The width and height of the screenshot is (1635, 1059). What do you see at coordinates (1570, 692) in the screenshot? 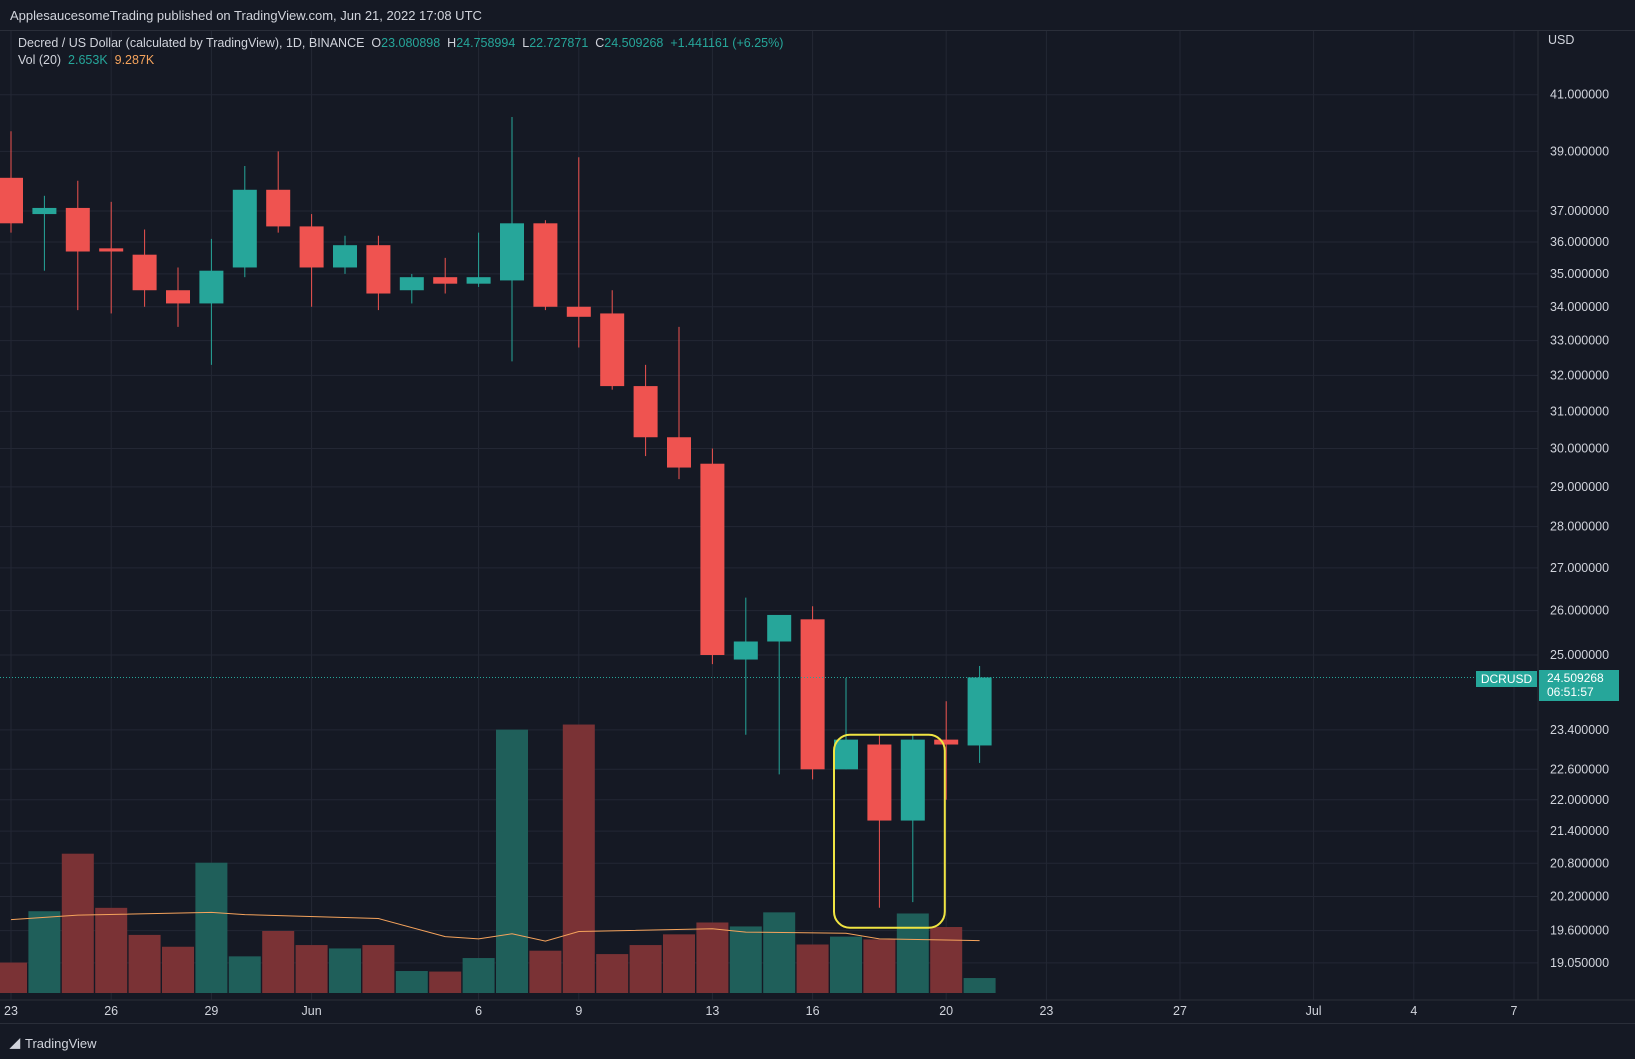
I see `countdown-value: 06:51:57` at bounding box center [1570, 692].